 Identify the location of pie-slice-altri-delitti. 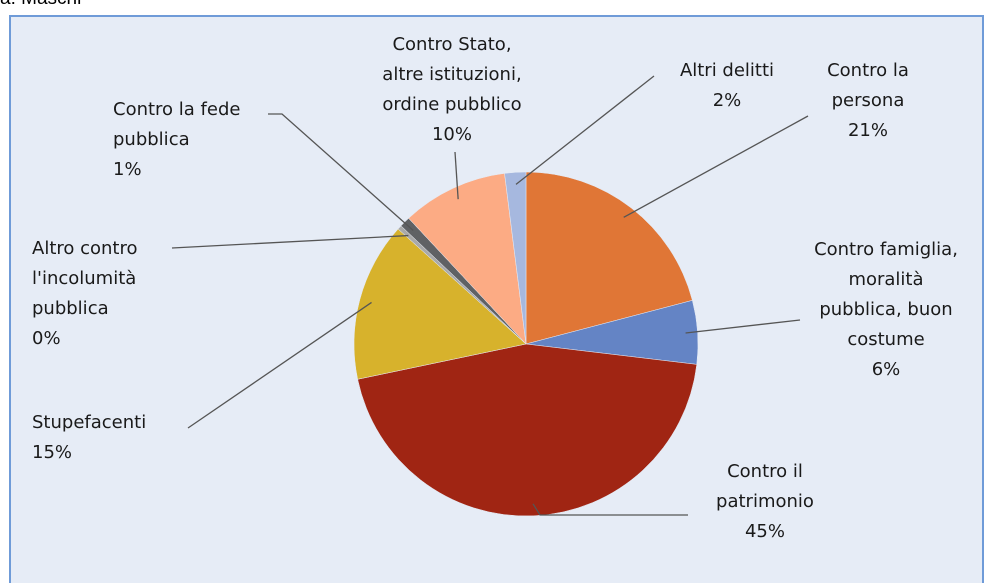
(515, 258).